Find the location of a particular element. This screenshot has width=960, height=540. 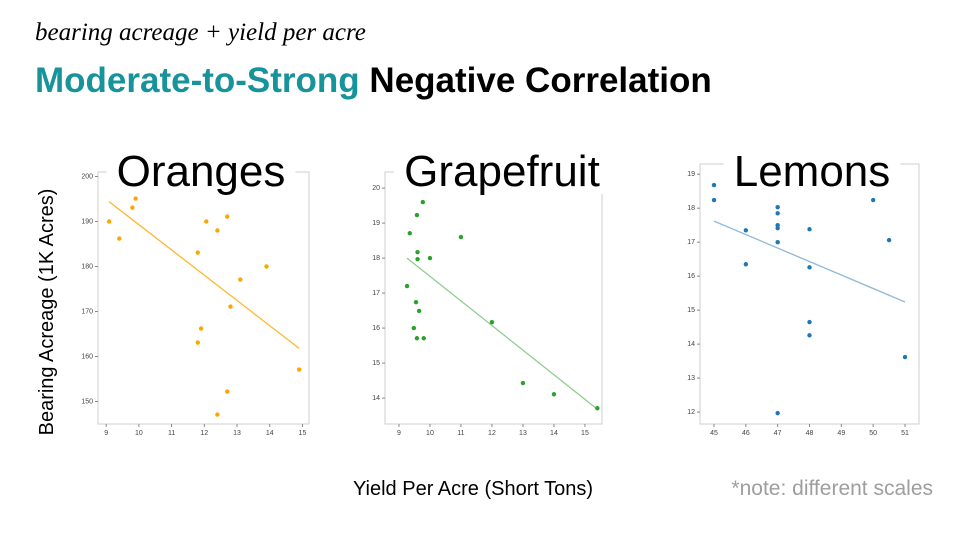

title-background is located at coordinates (502, 172).